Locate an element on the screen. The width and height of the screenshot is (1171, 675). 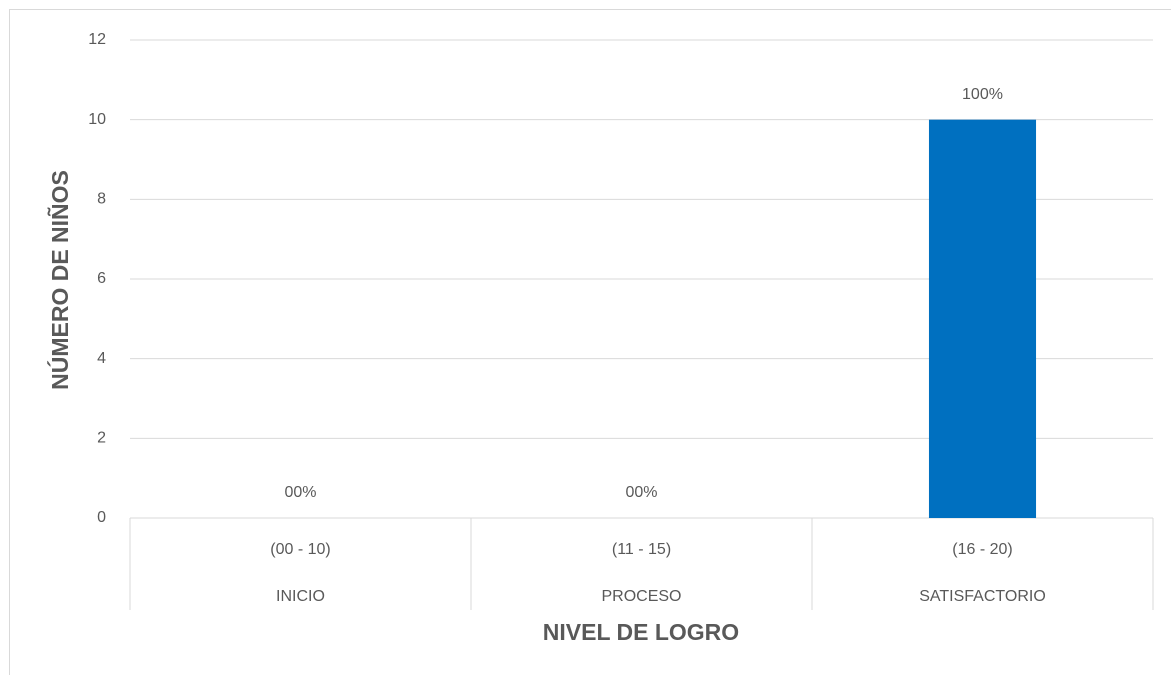
x-tick-label: (16 - 20) is located at coordinates (982, 549).